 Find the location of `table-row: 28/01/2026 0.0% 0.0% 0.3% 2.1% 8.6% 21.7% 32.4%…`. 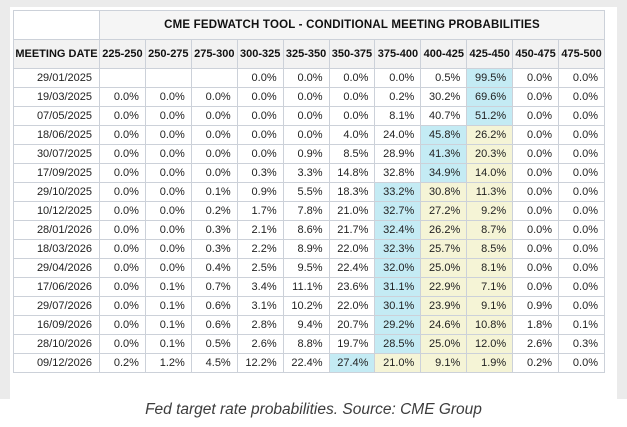

table-row: 28/01/2026 0.0% 0.0% 0.3% 2.1% 8.6% 21.7% 32.4%… is located at coordinates (309, 230).